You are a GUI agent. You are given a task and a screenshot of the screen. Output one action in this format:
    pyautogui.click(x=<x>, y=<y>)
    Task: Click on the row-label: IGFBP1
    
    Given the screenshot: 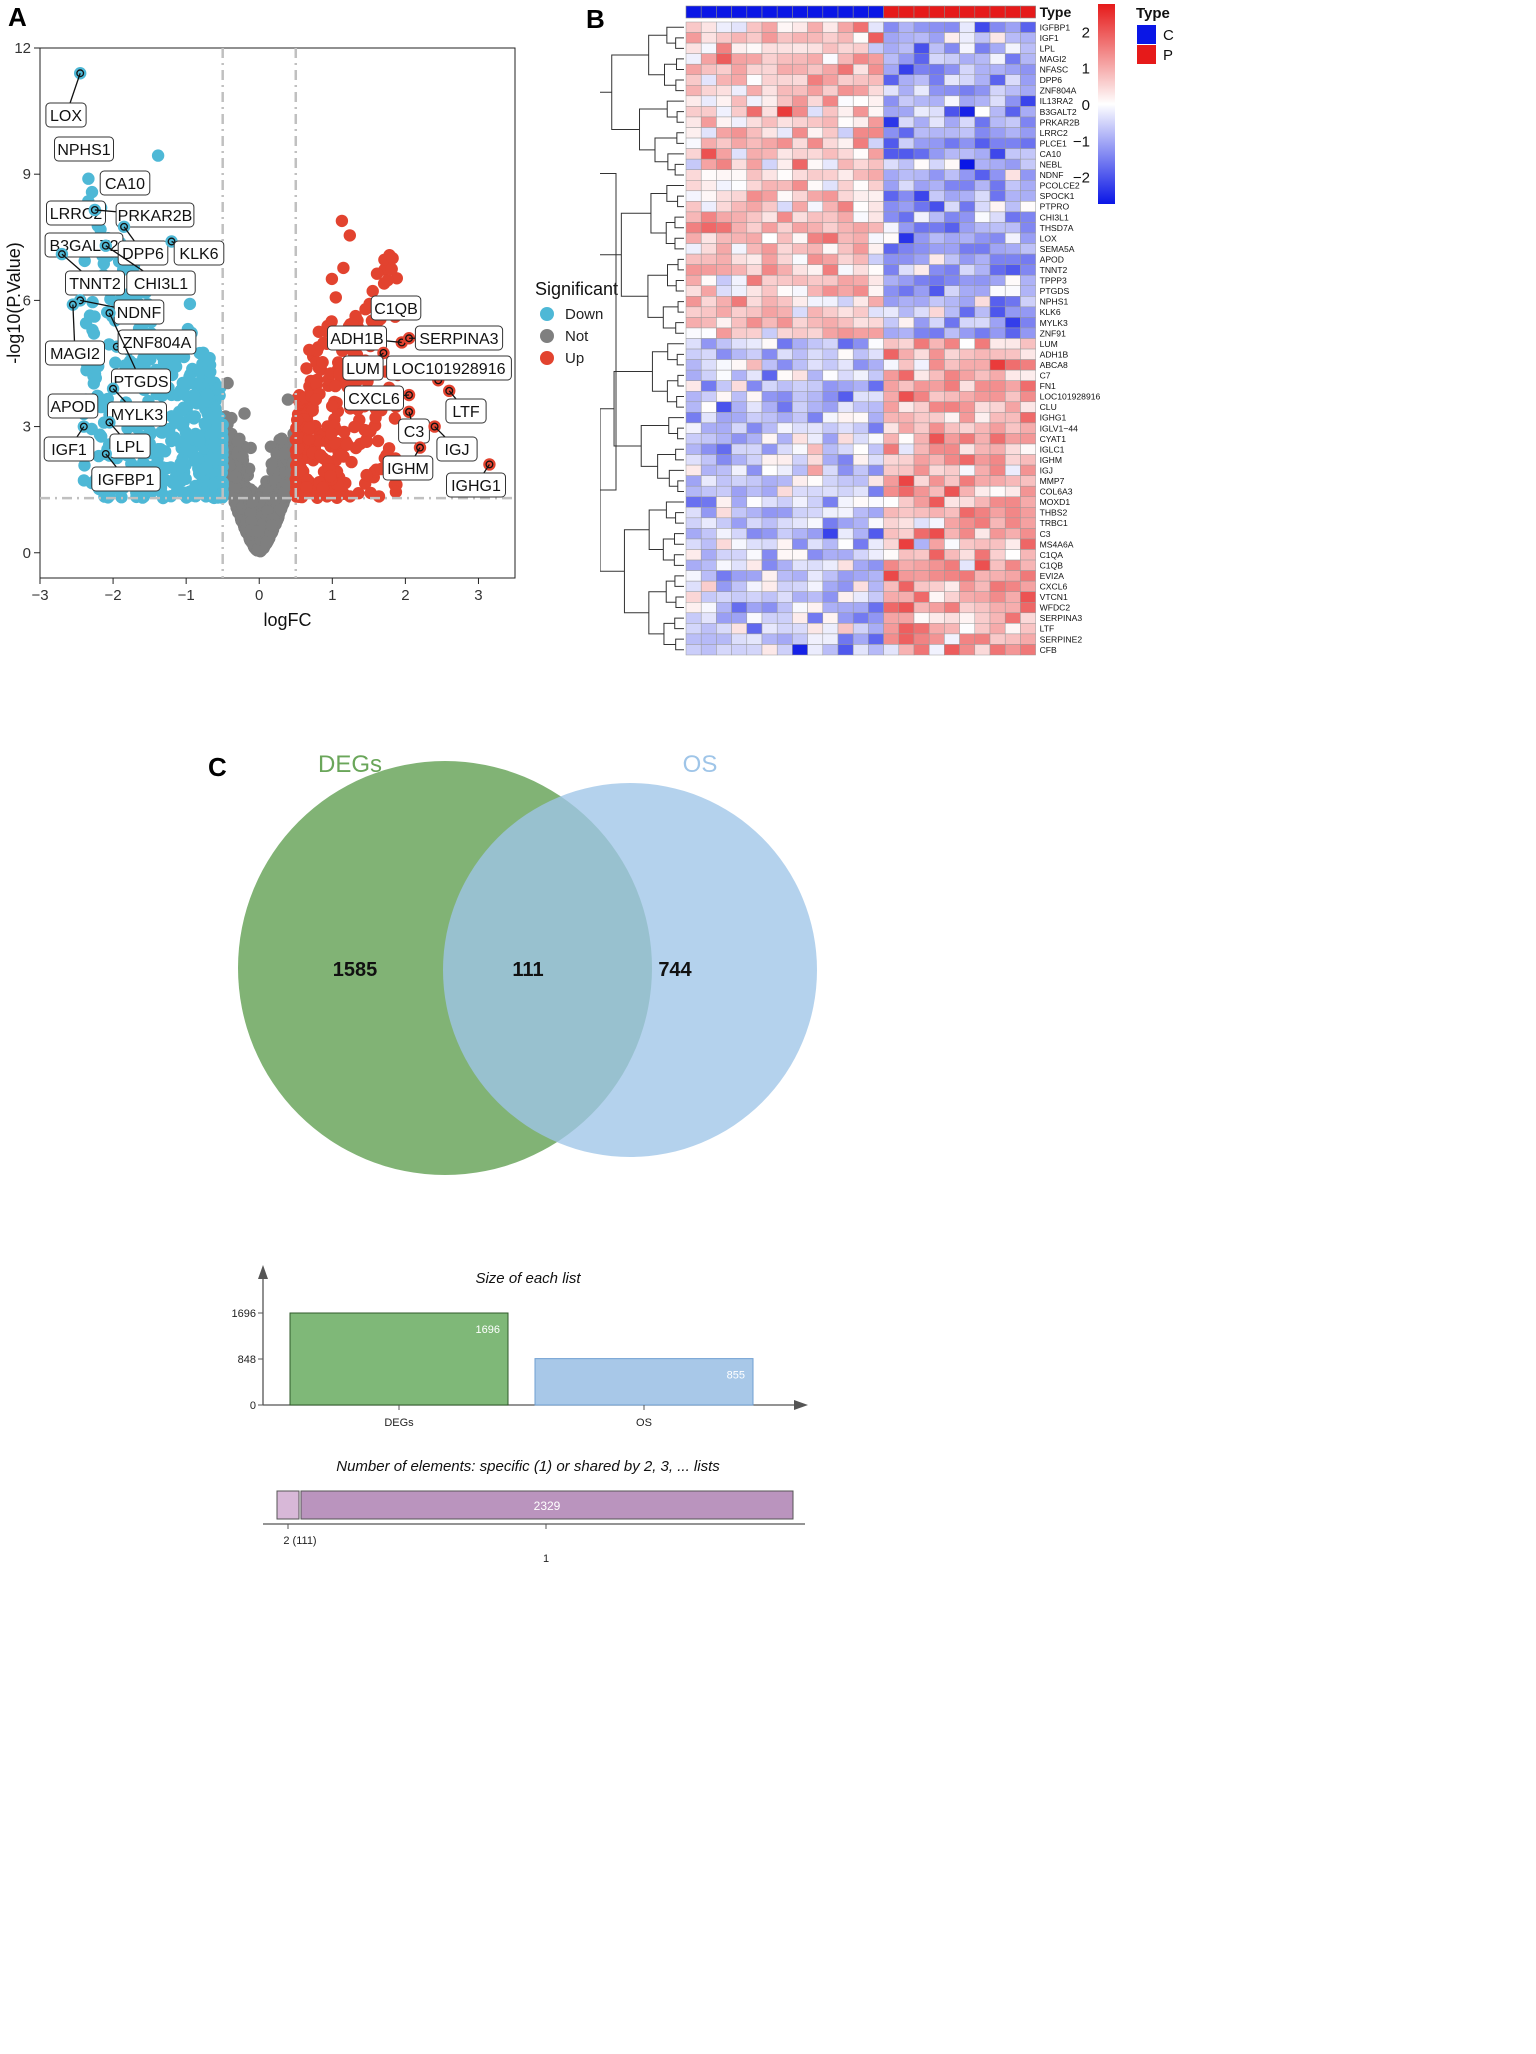 What is the action you would take?
    pyautogui.click(x=1055, y=27)
    